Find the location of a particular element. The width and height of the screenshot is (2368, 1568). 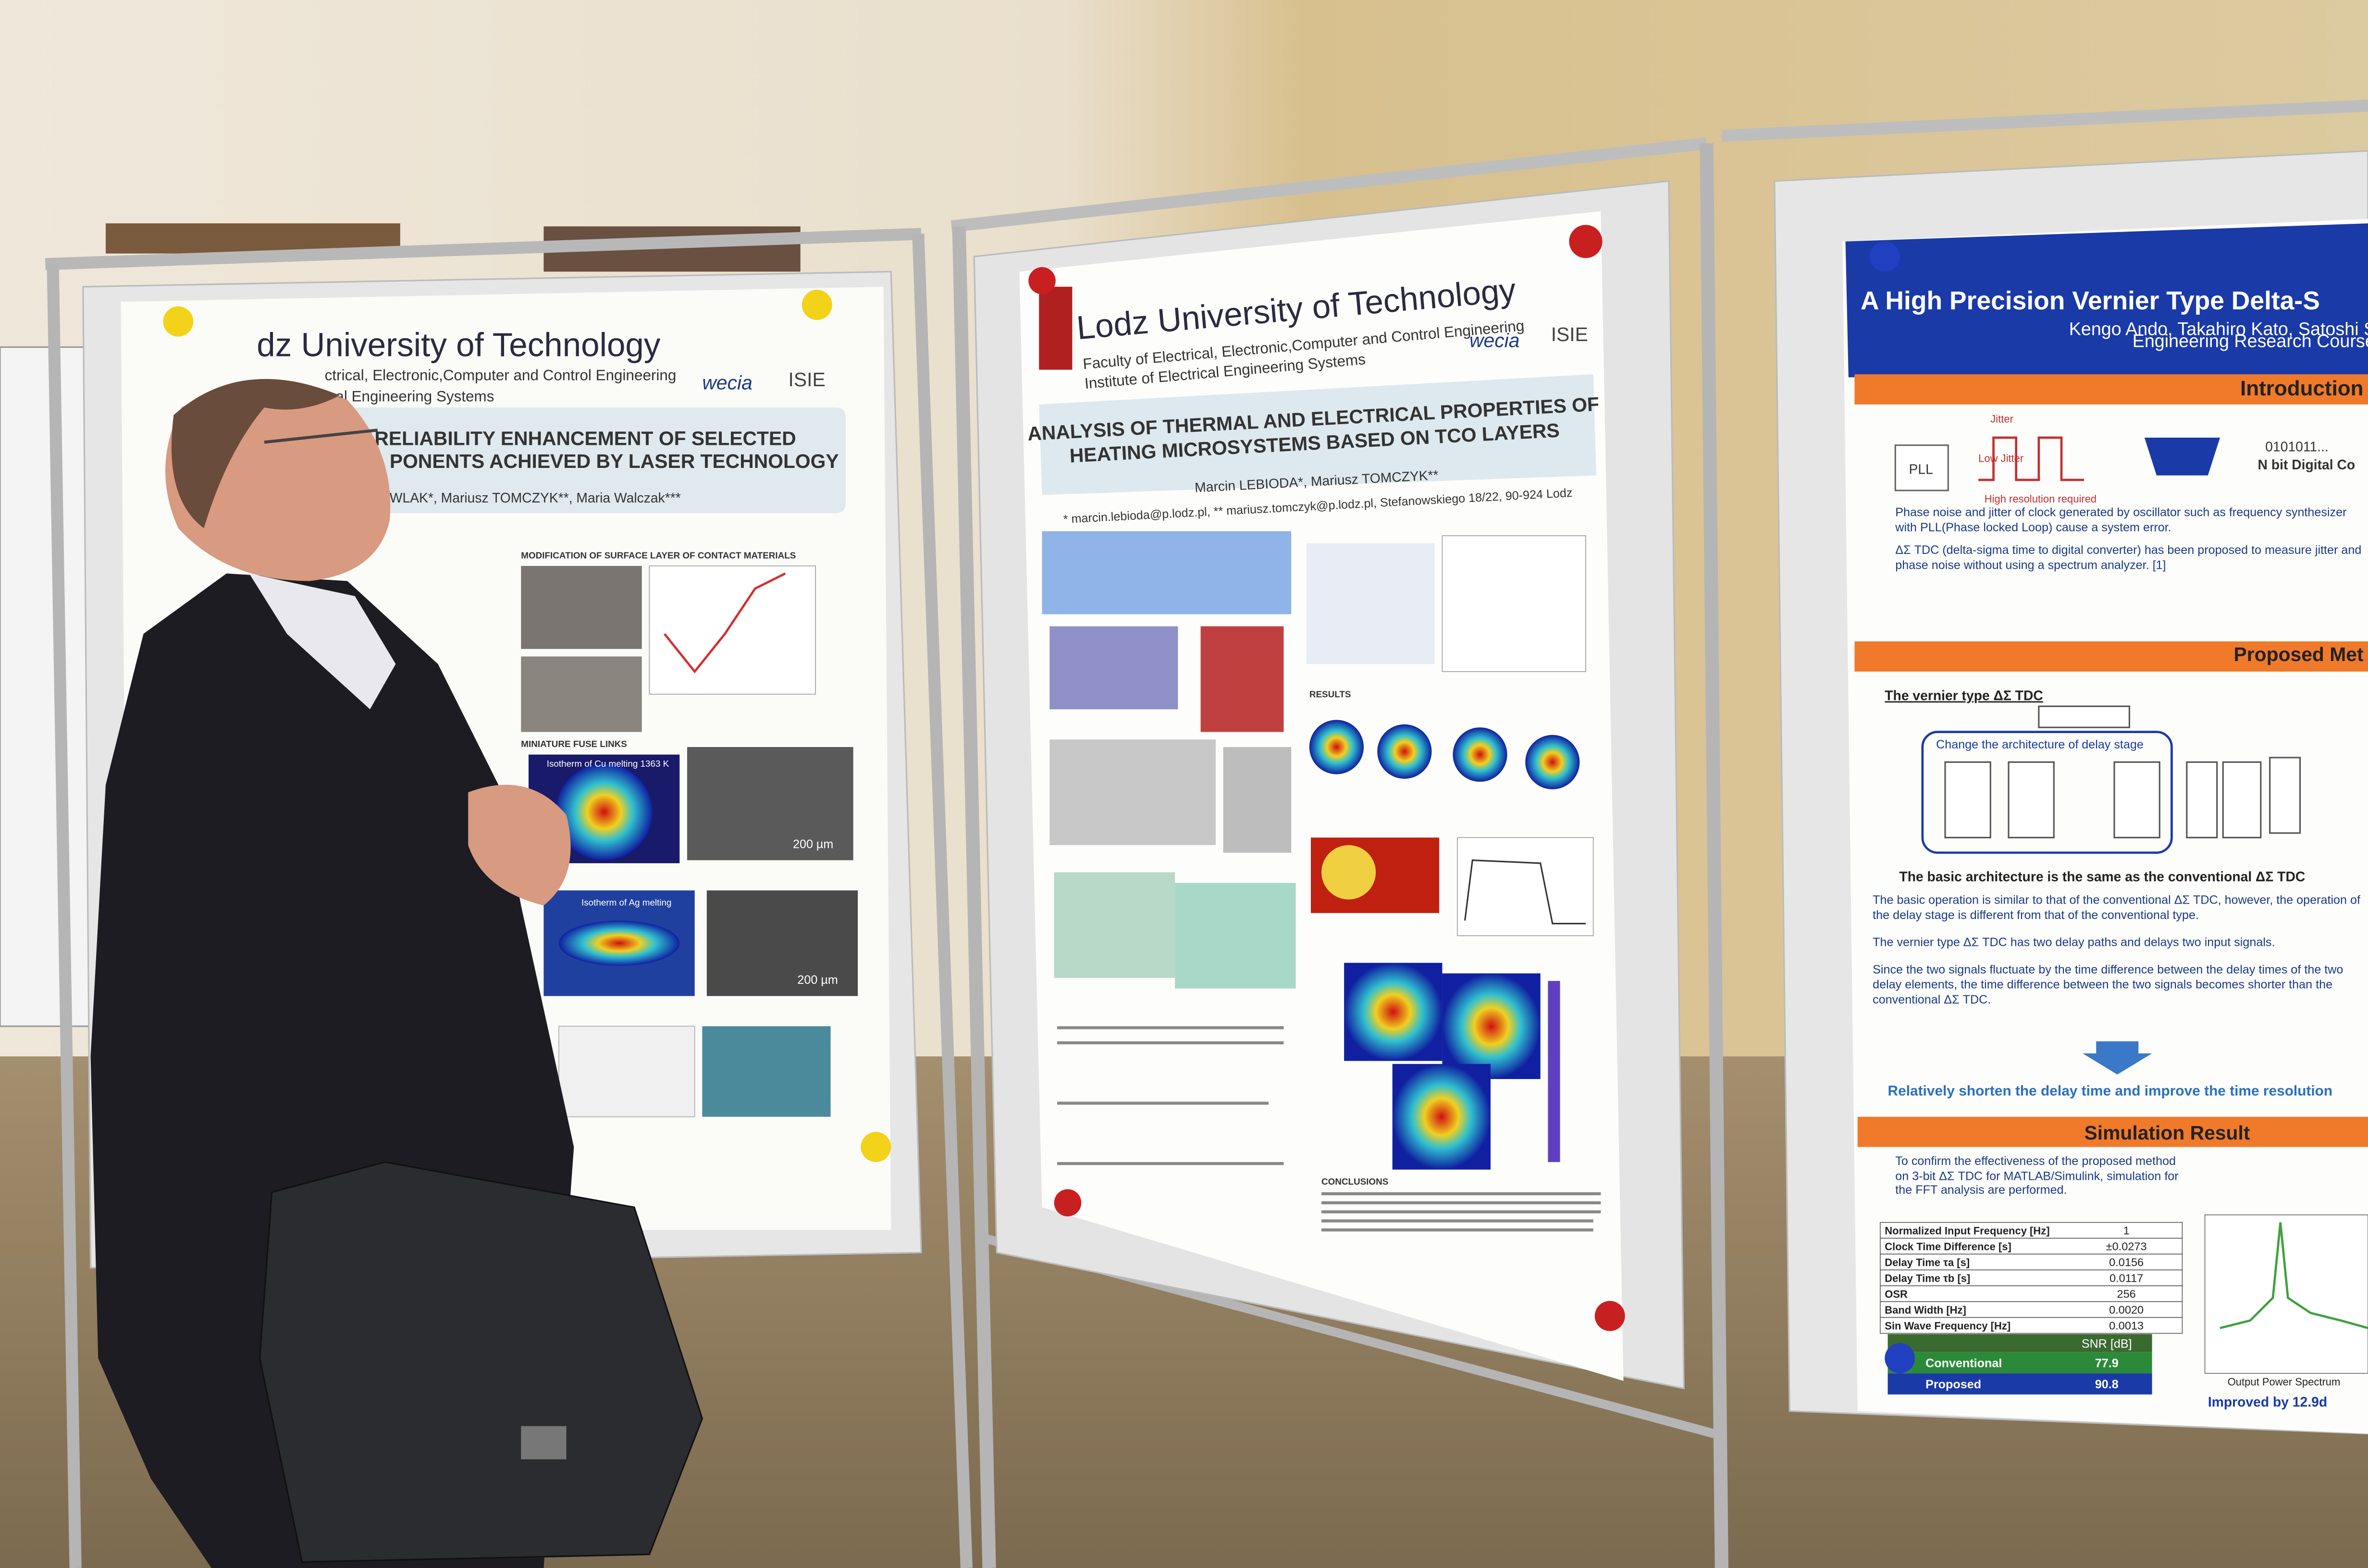

institution: dz University of Technology is located at coordinates (459, 345).